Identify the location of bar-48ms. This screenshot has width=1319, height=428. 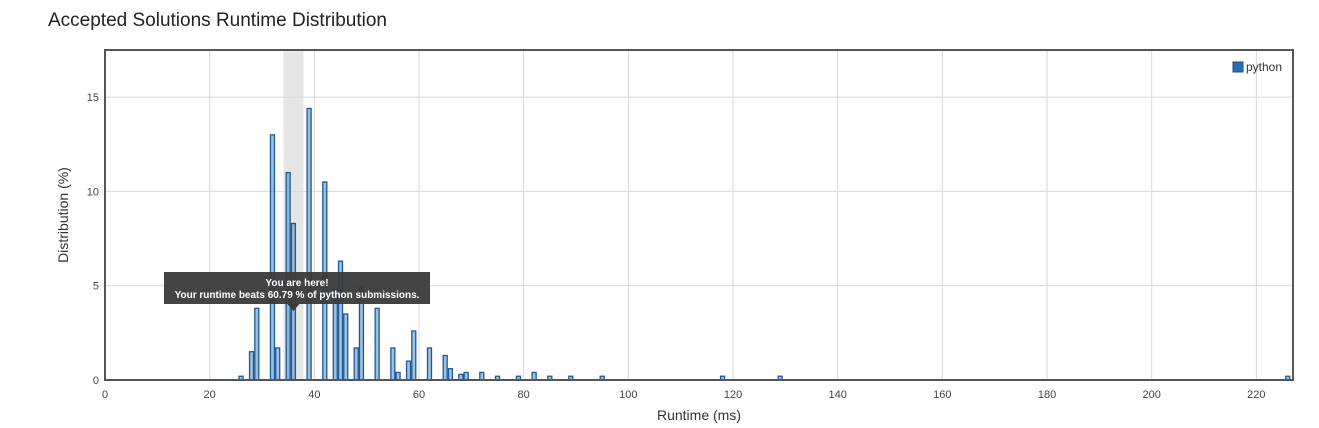
(356, 364).